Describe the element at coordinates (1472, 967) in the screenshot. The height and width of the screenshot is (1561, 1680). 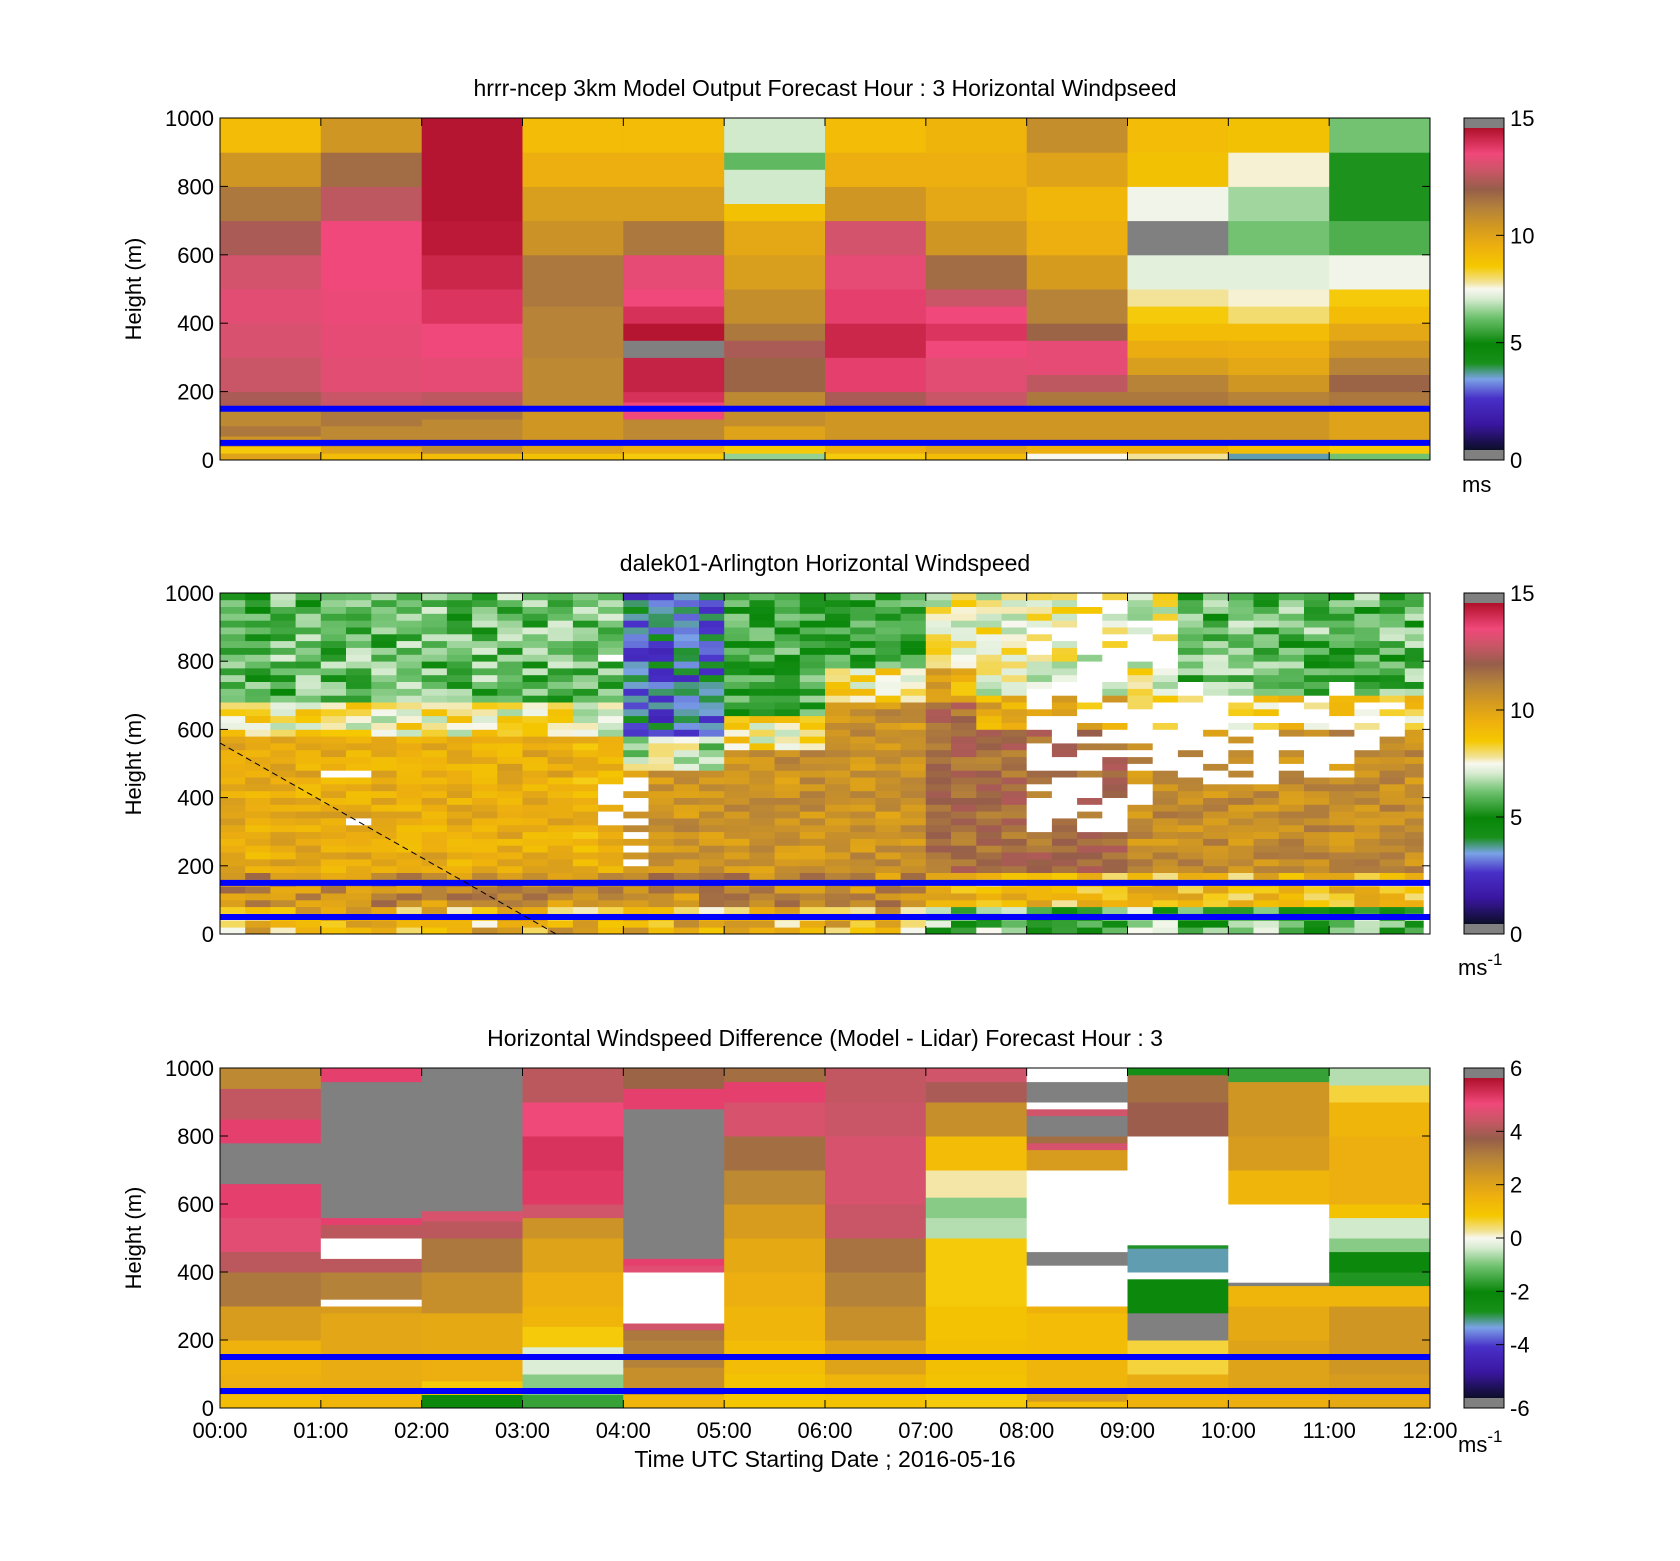
I see `panel2-colorbar-unit-base: ms` at that location.